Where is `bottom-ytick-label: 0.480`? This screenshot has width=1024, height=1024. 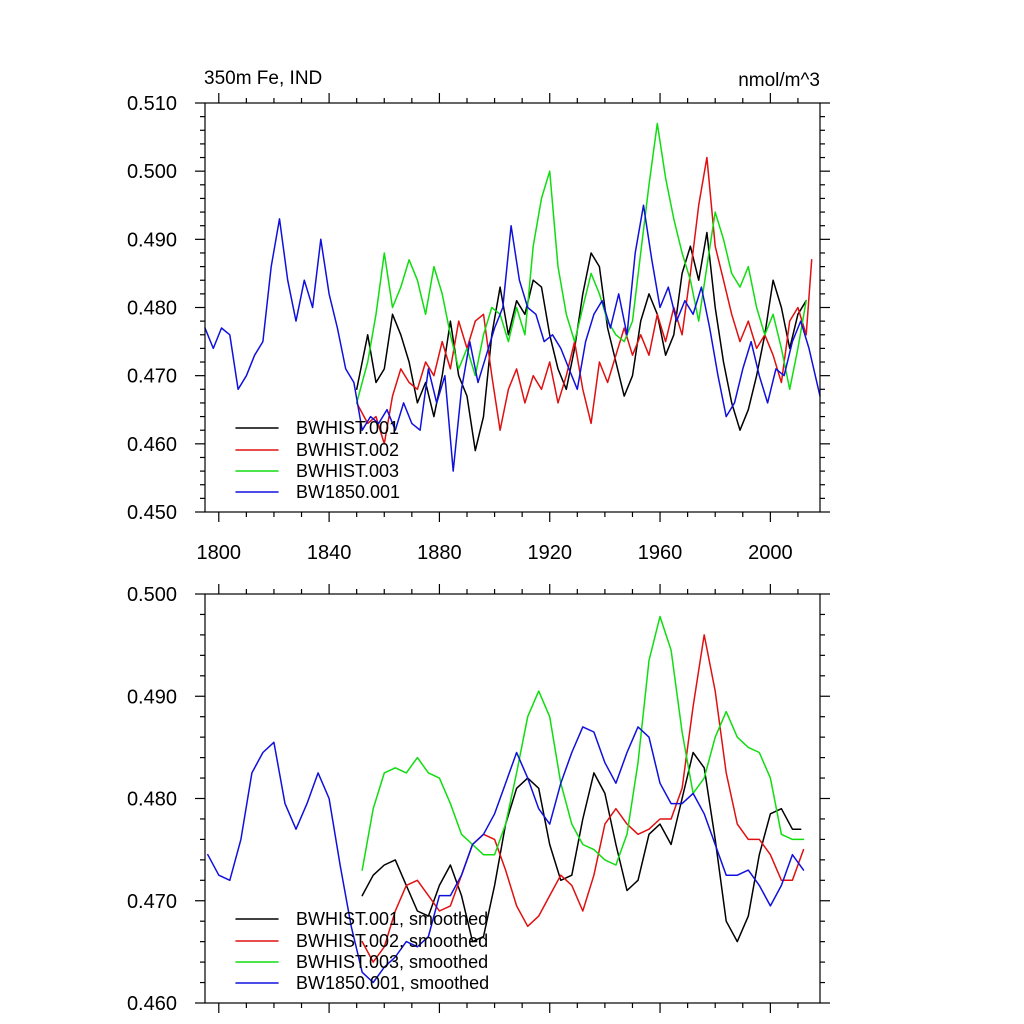 bottom-ytick-label: 0.480 is located at coordinates (152, 800).